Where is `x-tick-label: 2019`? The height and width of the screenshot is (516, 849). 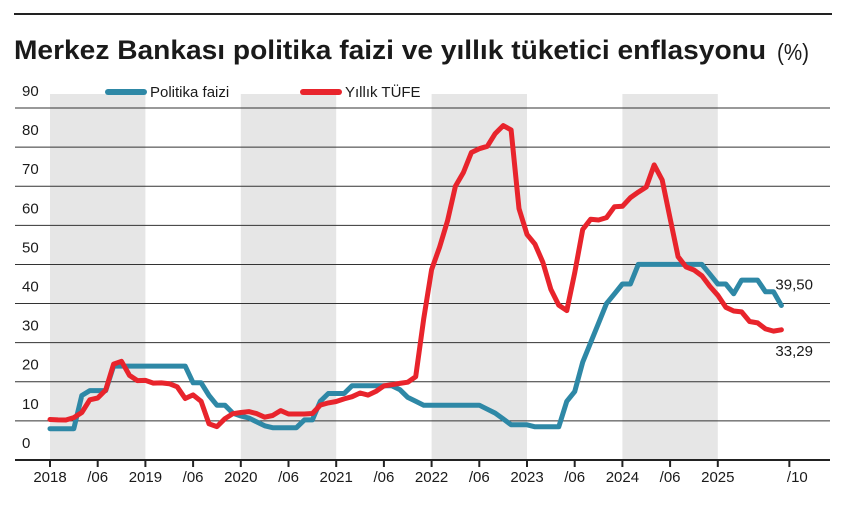 x-tick-label: 2019 is located at coordinates (145, 477).